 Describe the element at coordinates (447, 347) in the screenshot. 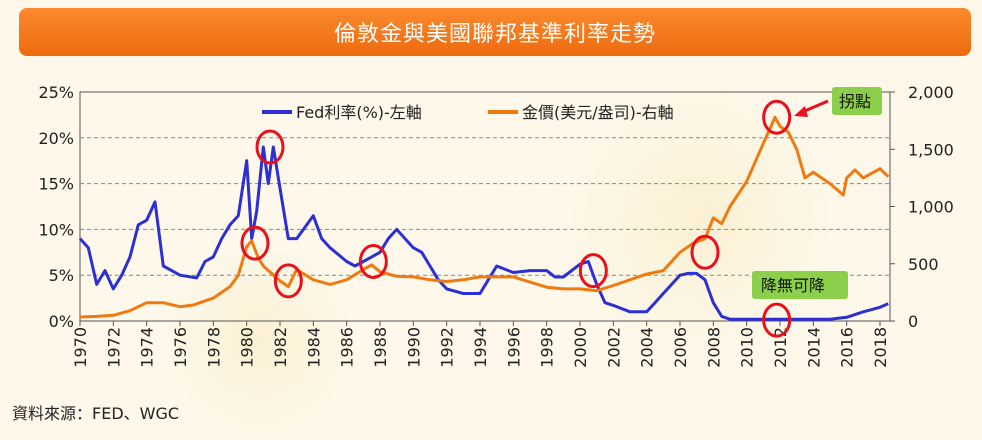

I see `x-tick-label: 1992` at that location.